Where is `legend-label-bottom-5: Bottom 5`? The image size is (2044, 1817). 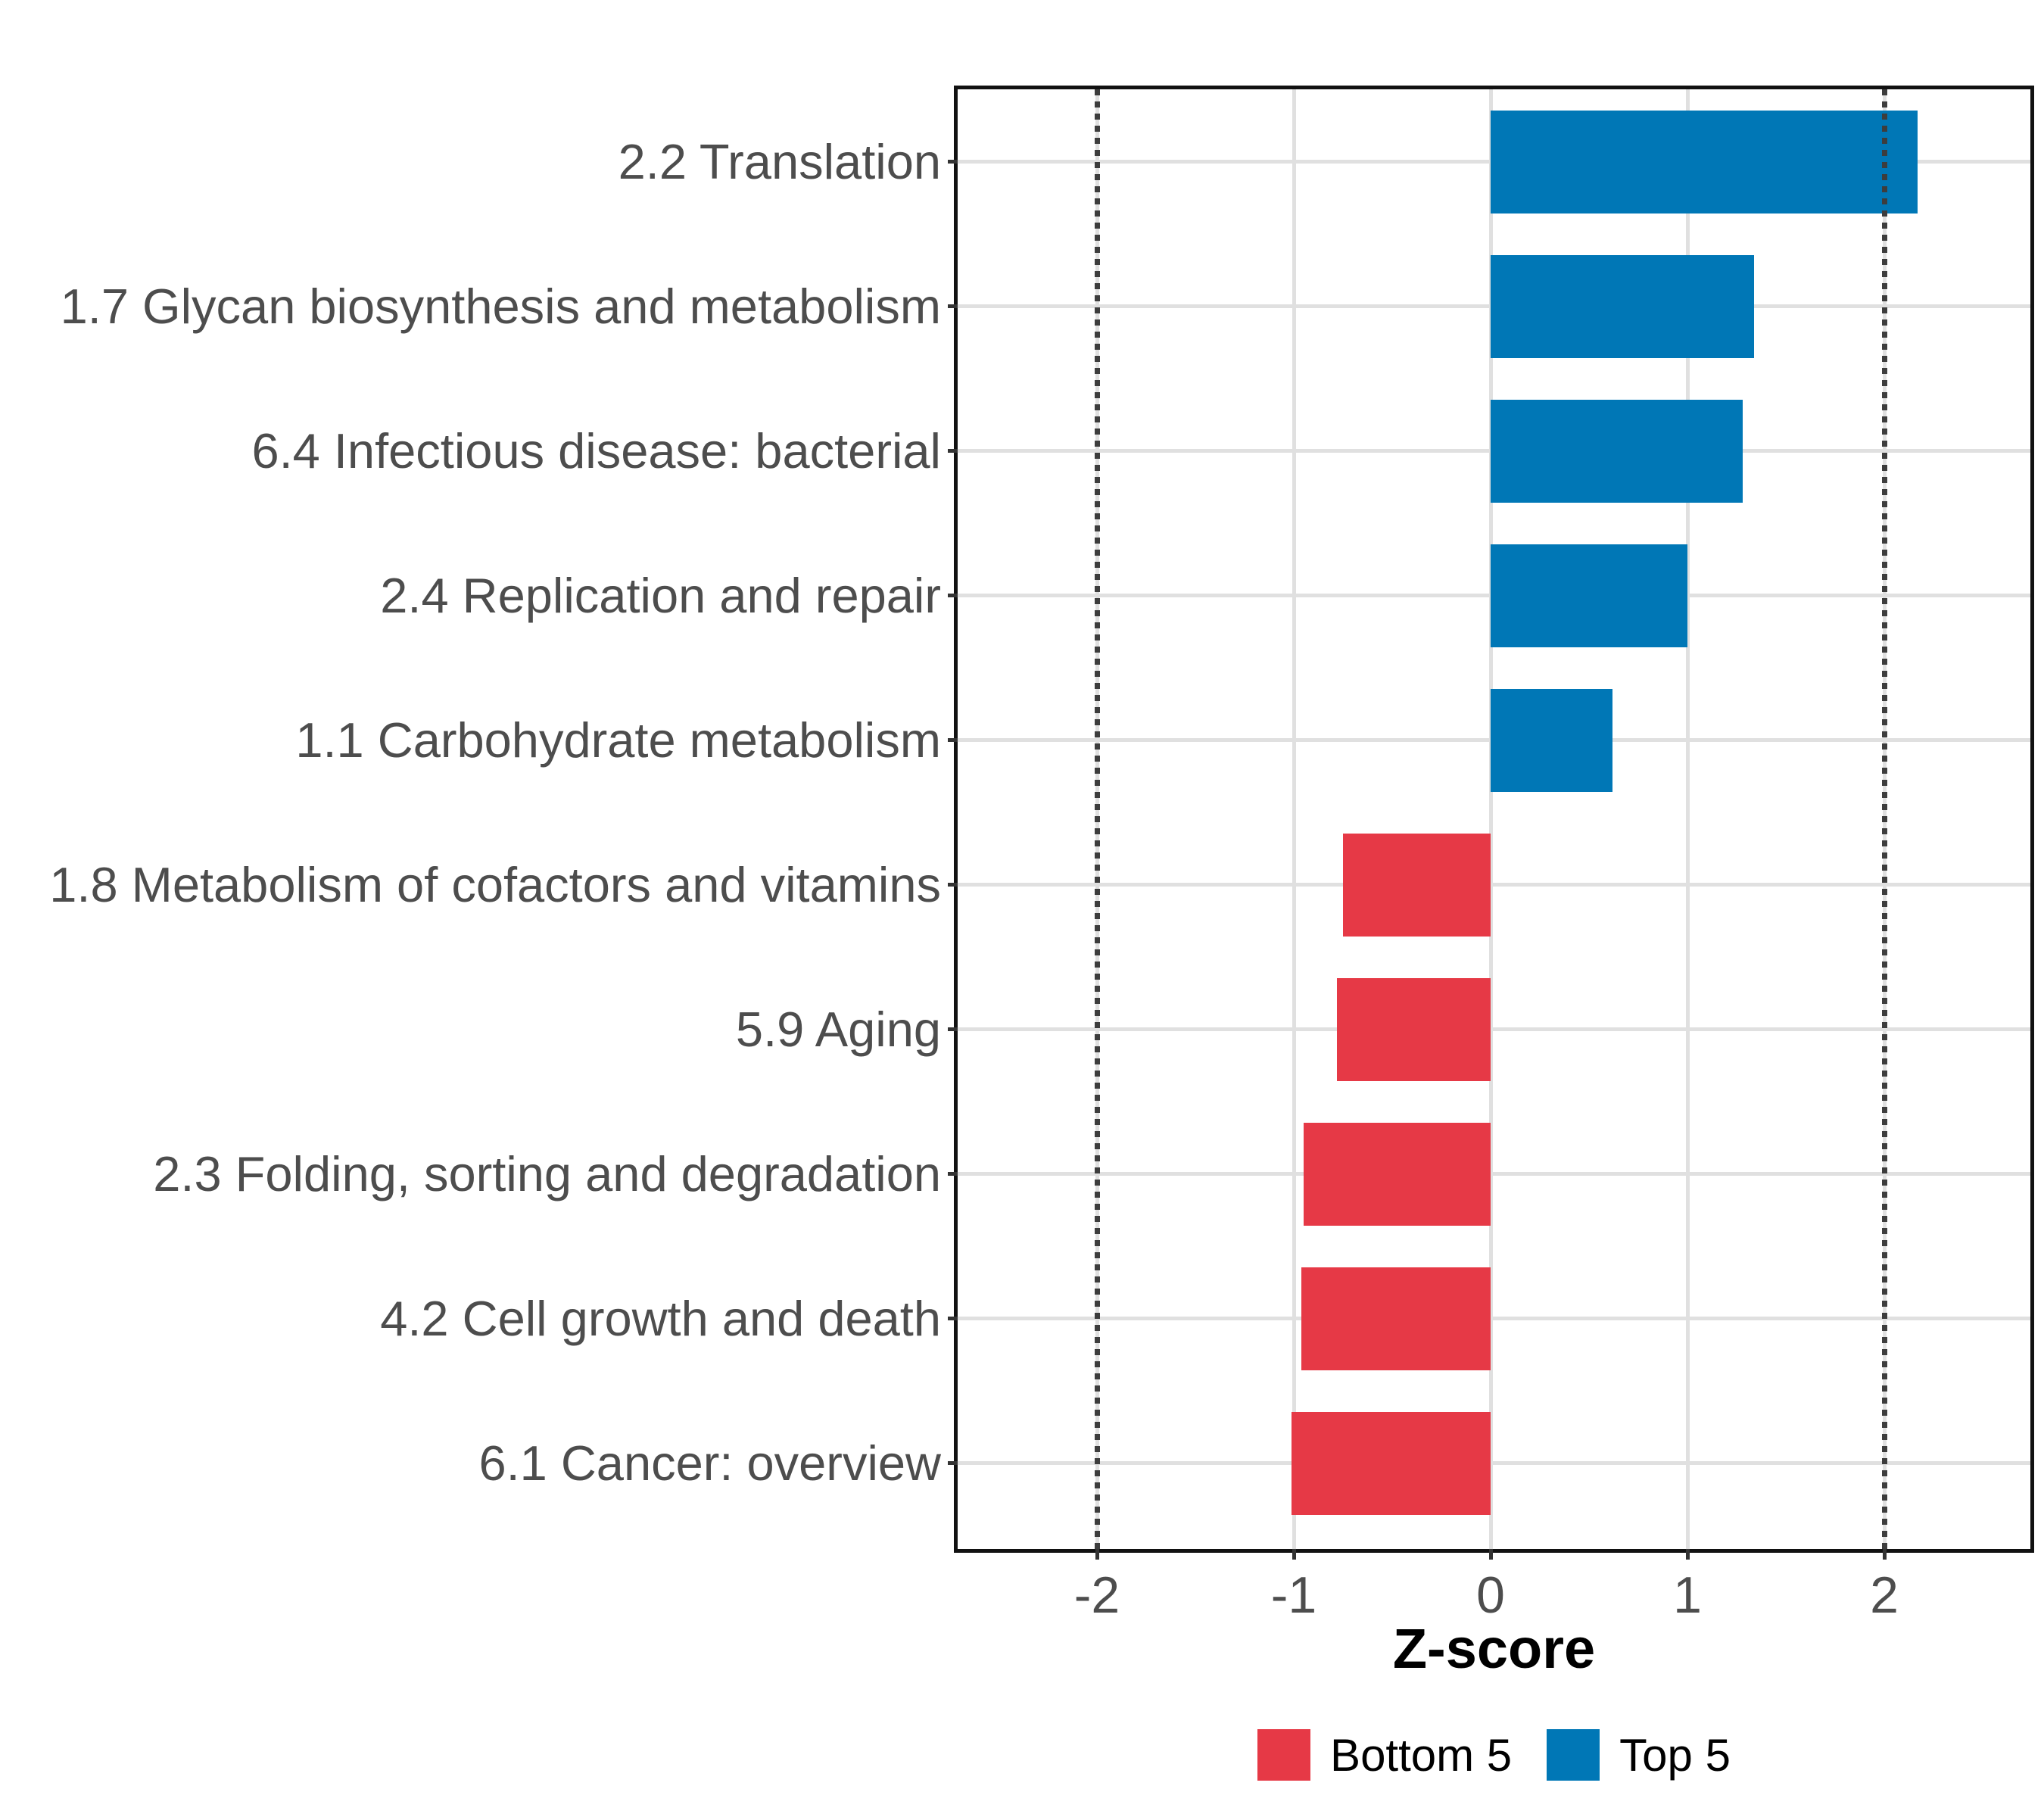
legend-label-bottom-5: Bottom 5 is located at coordinates (1421, 1755).